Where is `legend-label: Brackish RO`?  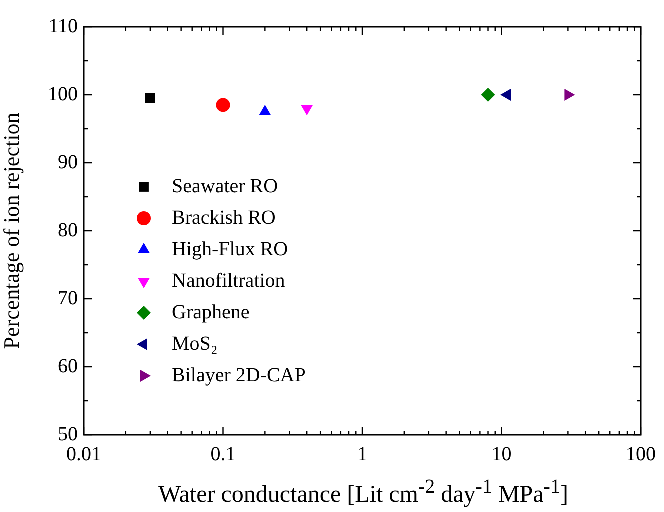
legend-label: Brackish RO is located at coordinates (224, 217).